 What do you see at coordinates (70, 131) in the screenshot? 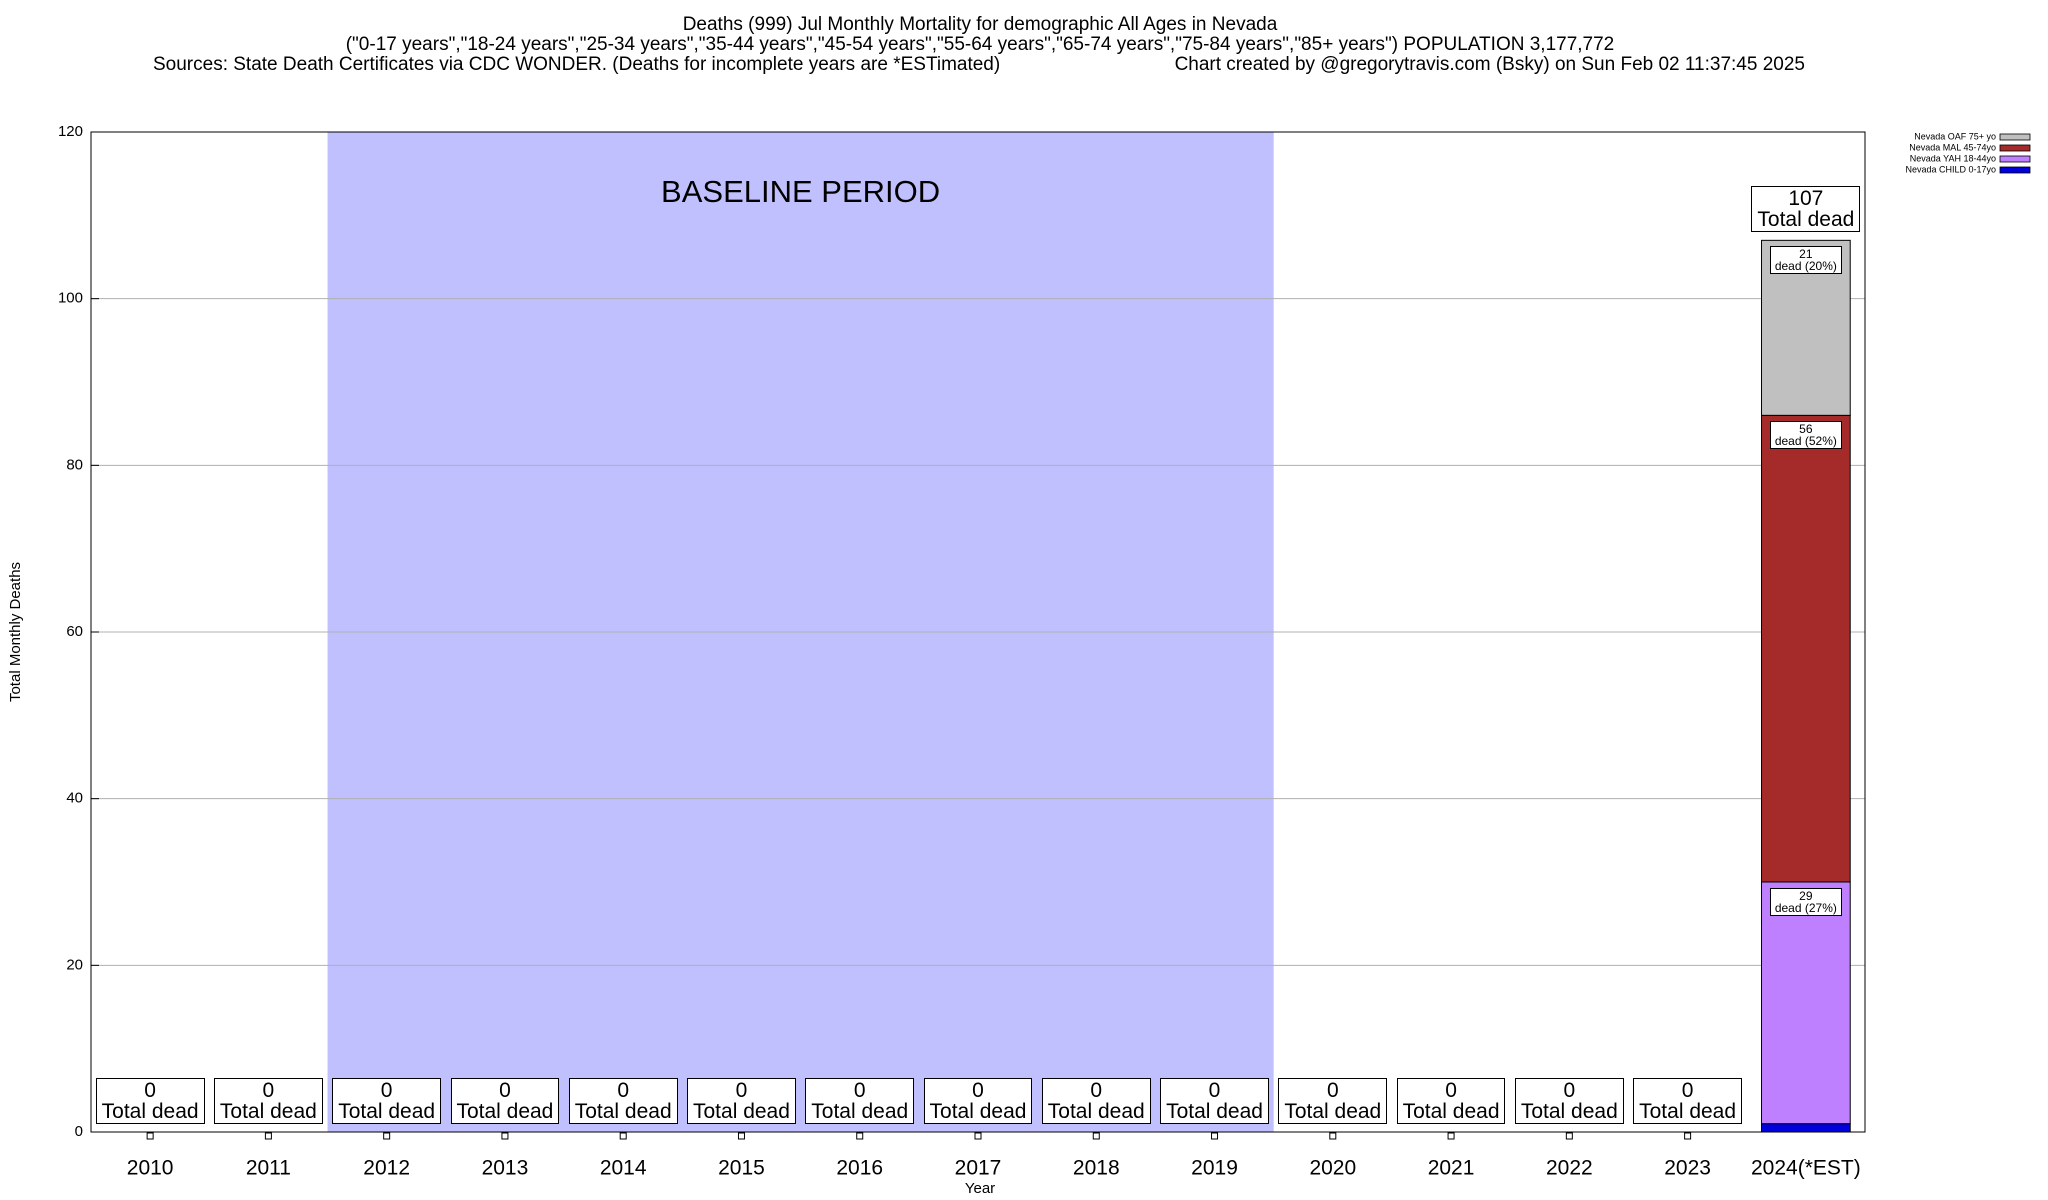
I see `y-tick-label: 120` at bounding box center [70, 131].